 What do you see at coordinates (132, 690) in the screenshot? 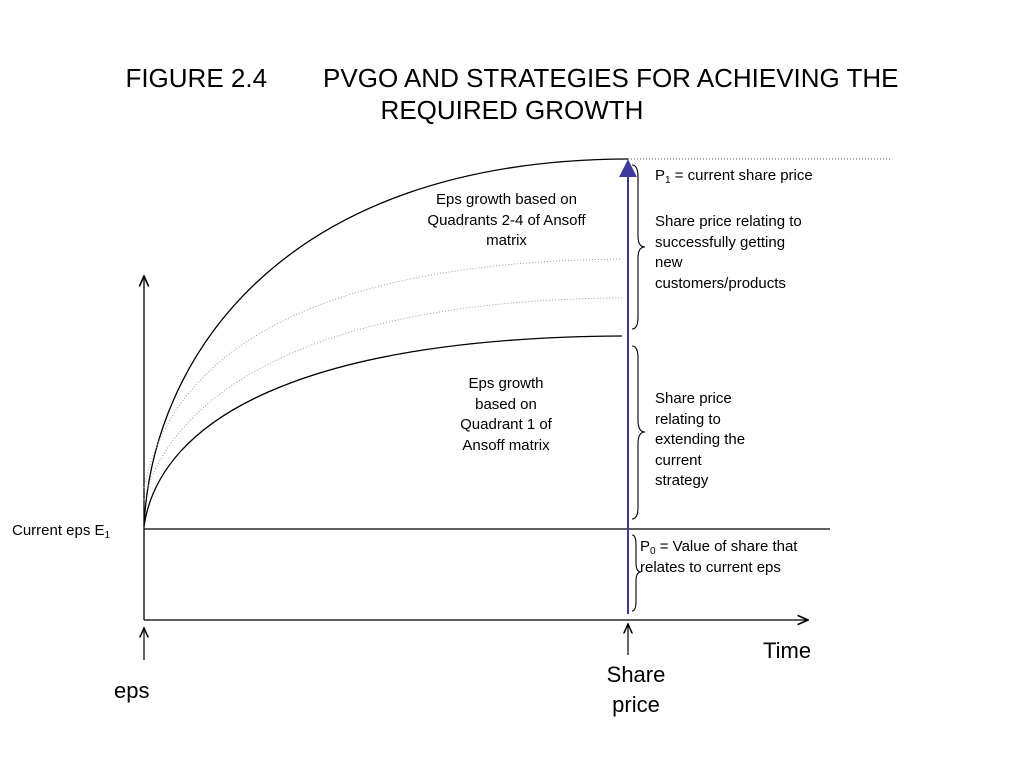
I see `eps-axis-label: eps` at bounding box center [132, 690].